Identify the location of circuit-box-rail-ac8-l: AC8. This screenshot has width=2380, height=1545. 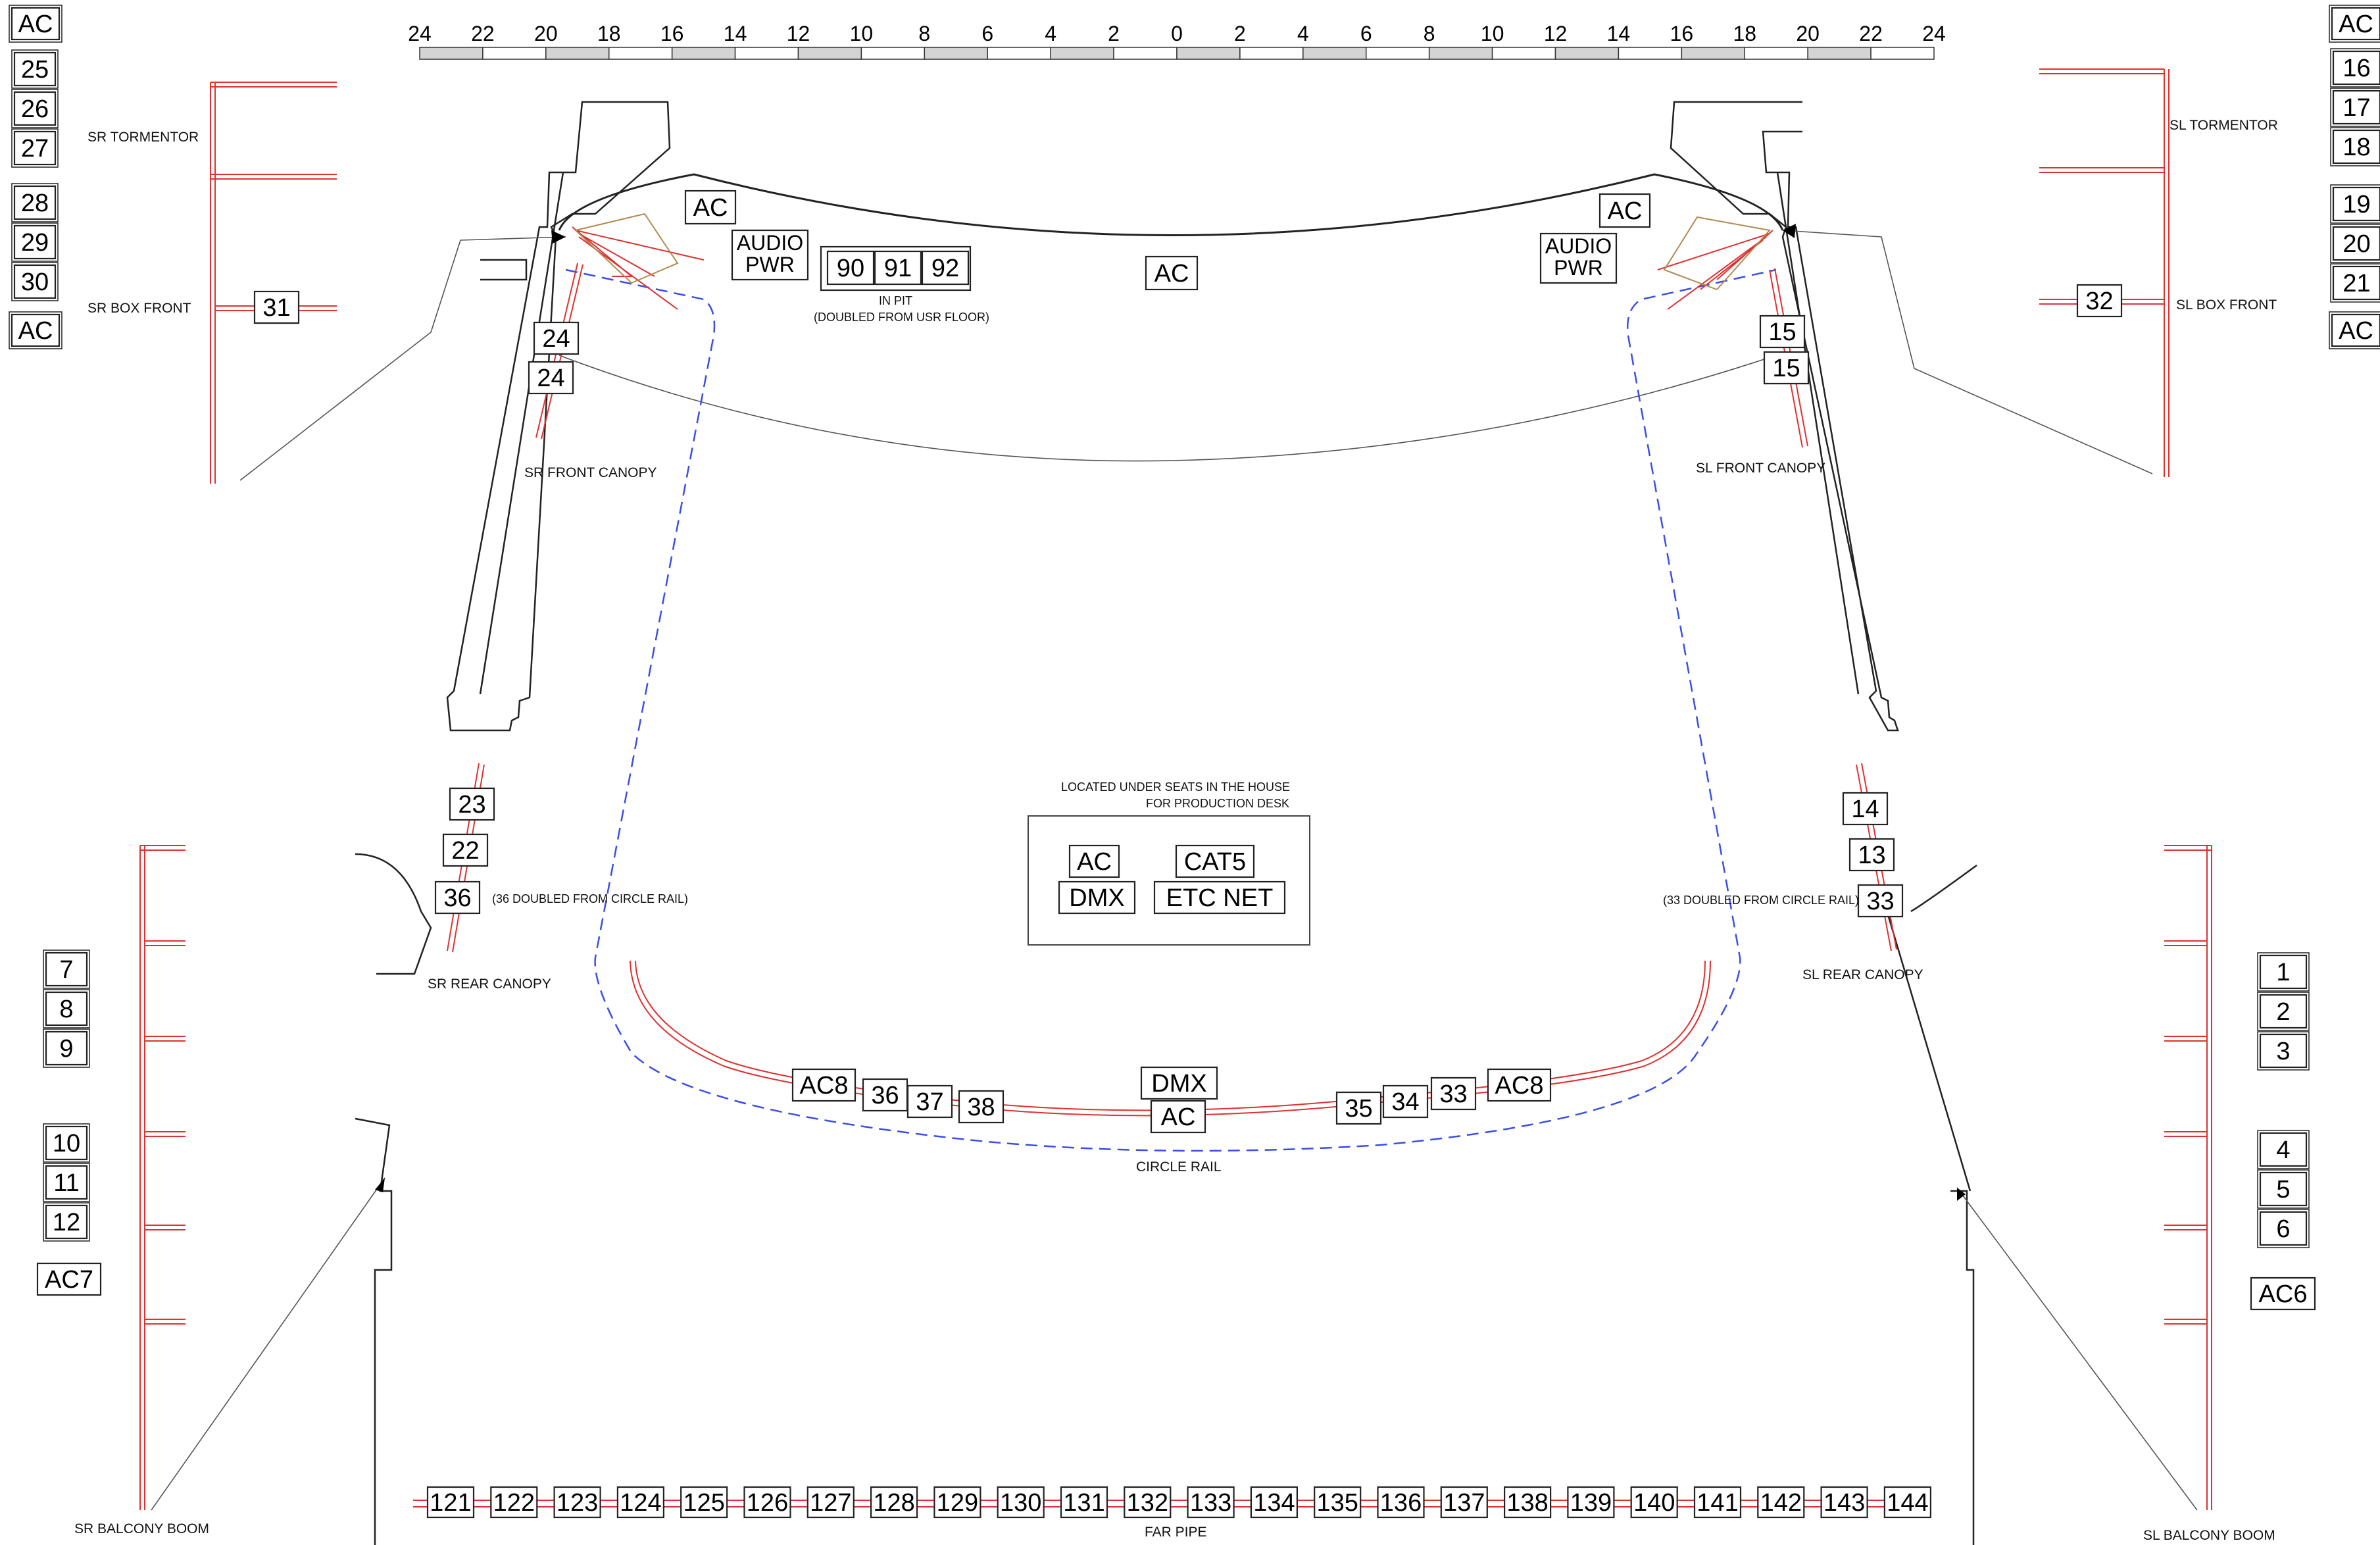
(823, 1085).